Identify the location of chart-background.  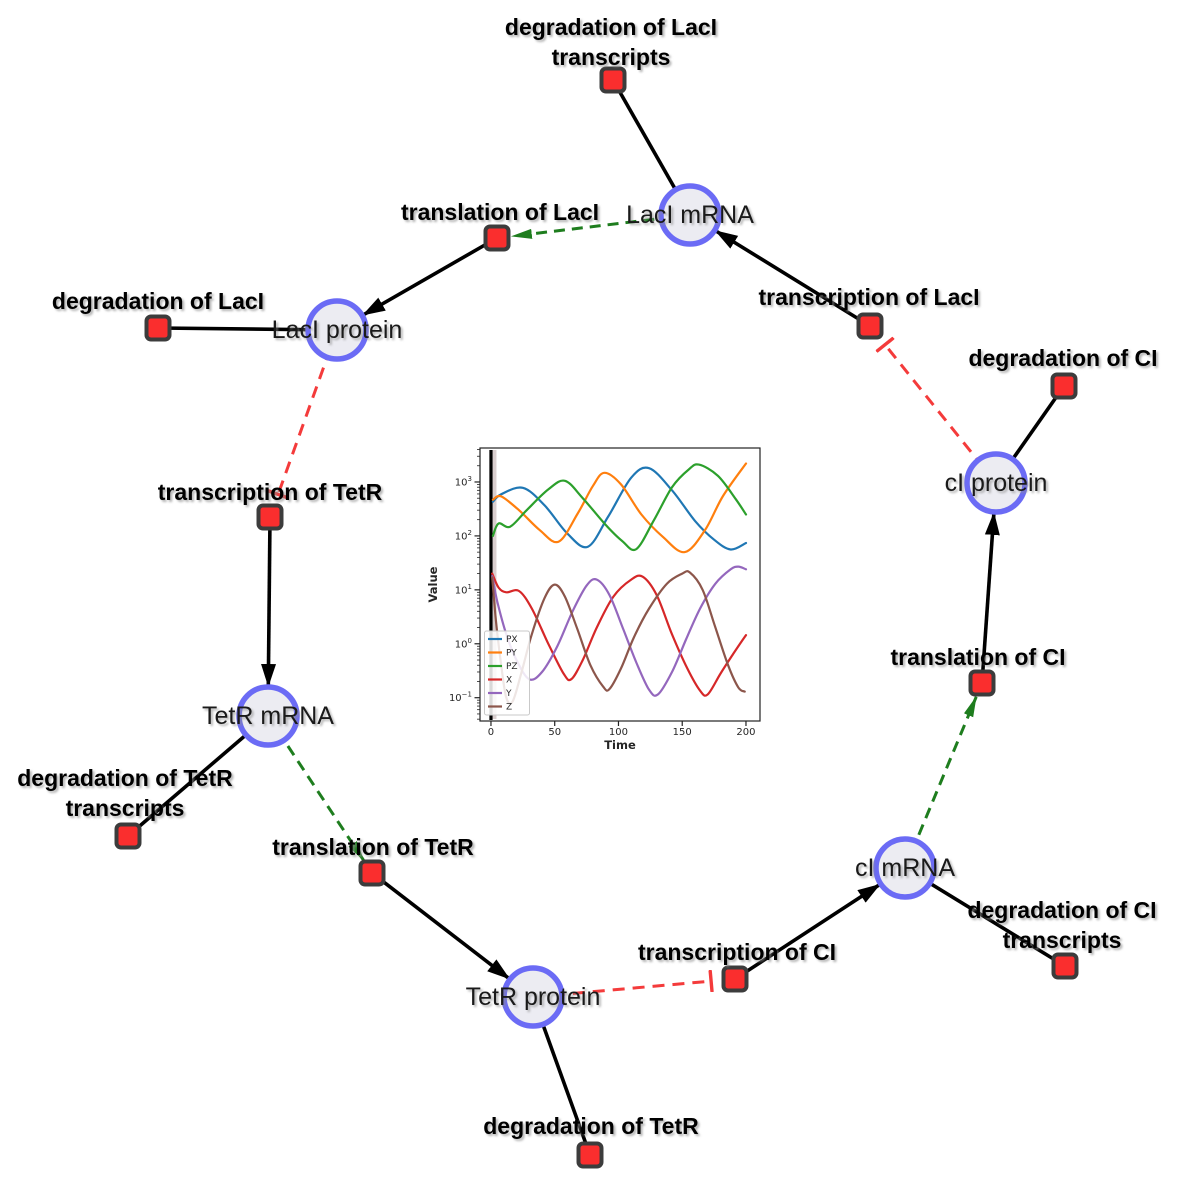
(597, 599).